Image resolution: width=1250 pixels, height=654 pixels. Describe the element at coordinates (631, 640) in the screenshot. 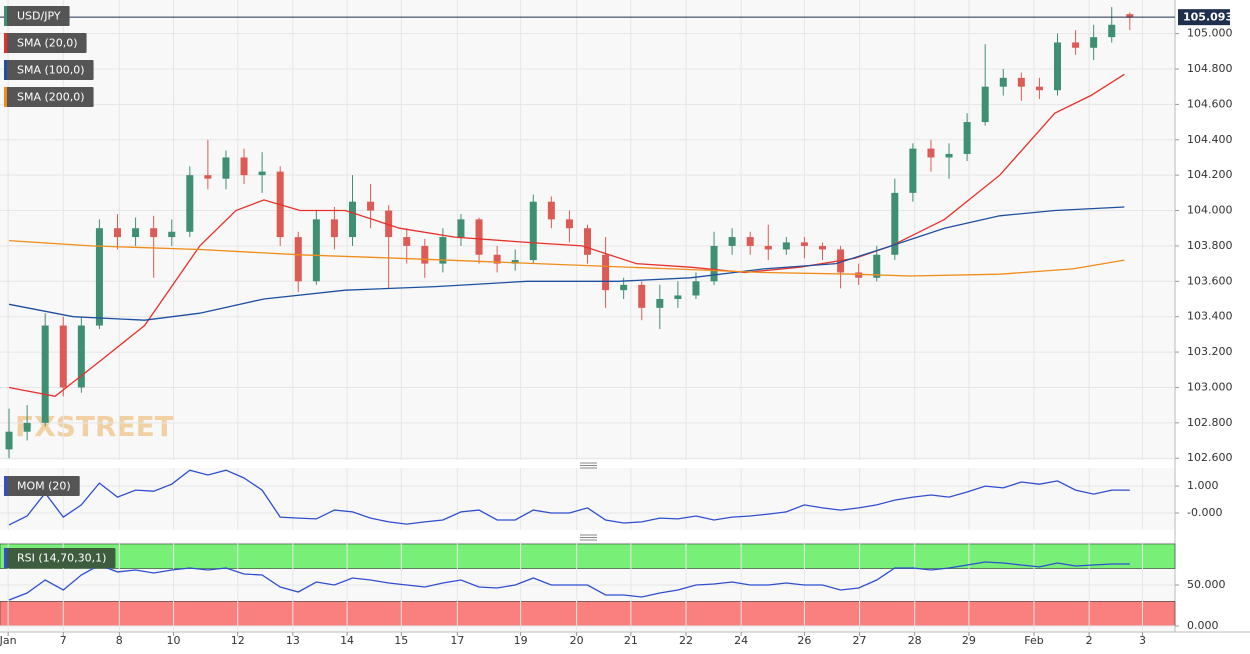

I see `x-tick-label: 21` at that location.